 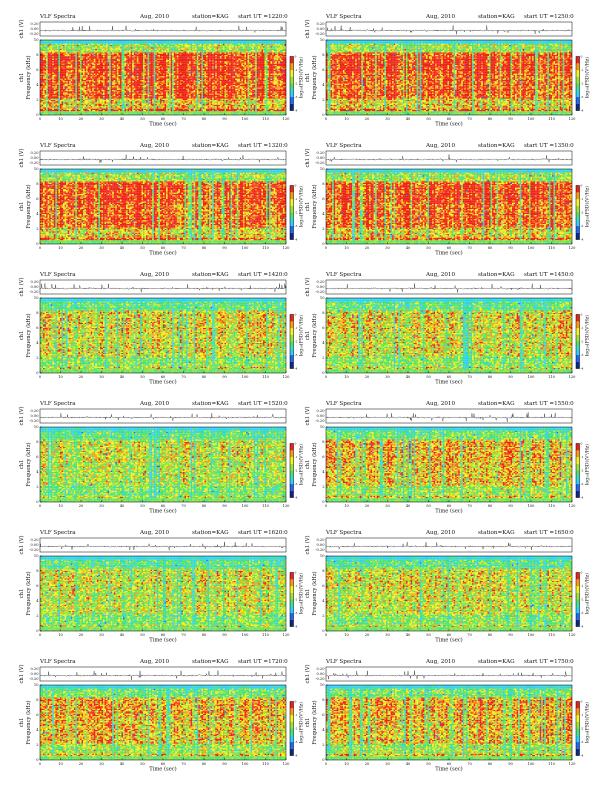 What do you see at coordinates (37, 601) in the screenshot?
I see `freq-tick-label: 4` at bounding box center [37, 601].